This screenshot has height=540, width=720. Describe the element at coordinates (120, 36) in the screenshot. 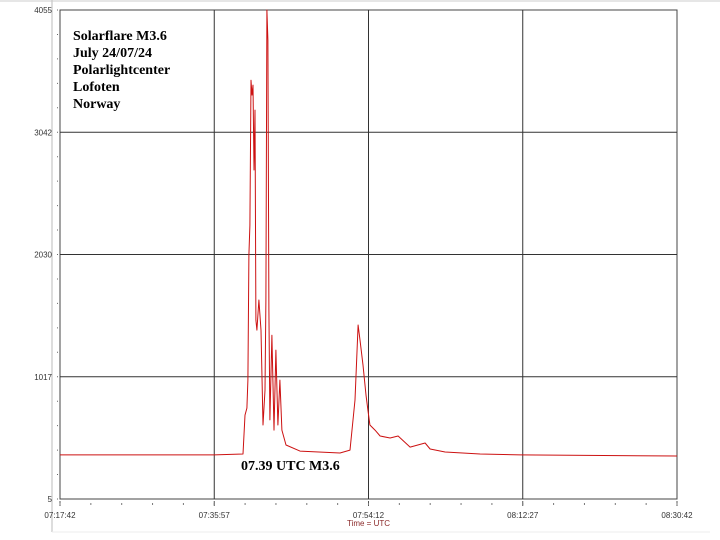

I see `info-line: Solarflare M3.6` at that location.